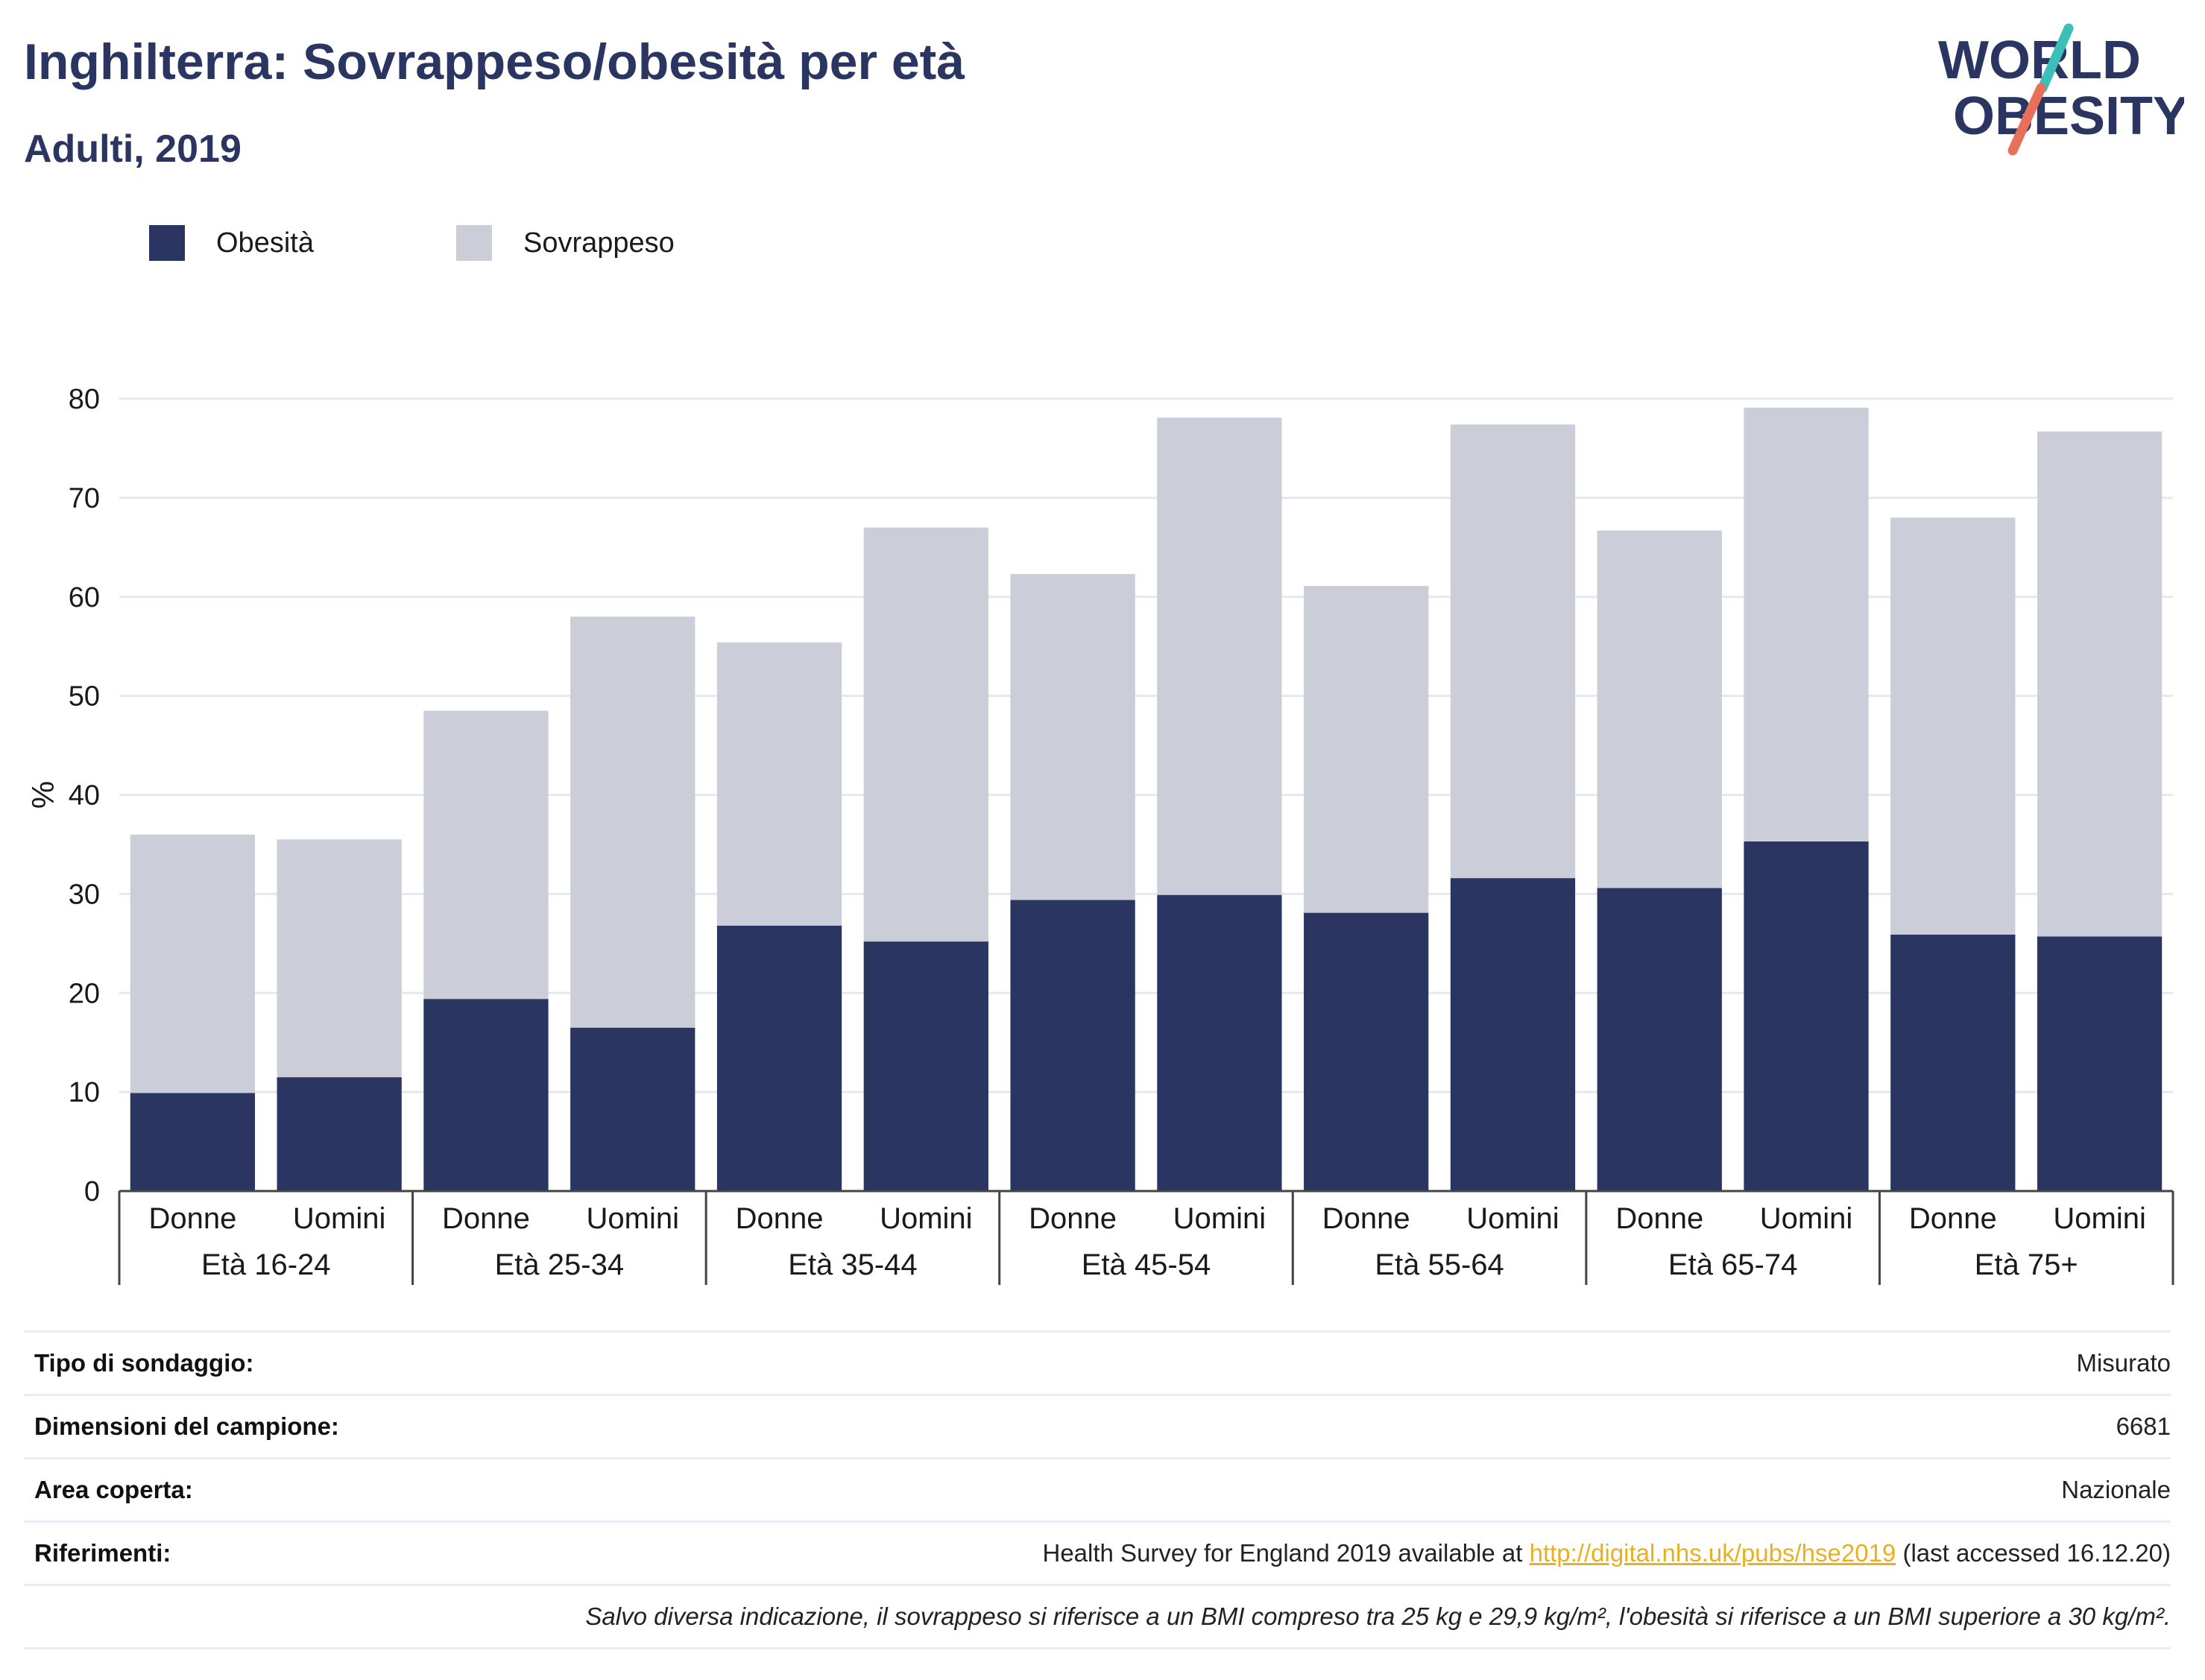 This screenshot has height=1680, width=2205. Describe the element at coordinates (84, 697) in the screenshot. I see `y-tick-label: 50` at that location.